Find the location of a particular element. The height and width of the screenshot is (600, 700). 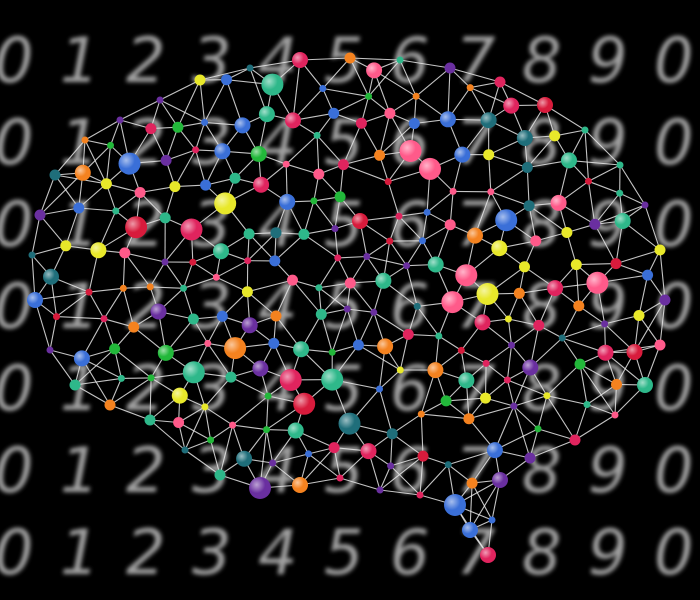

background-digit: 7 is located at coordinates (475, 60).